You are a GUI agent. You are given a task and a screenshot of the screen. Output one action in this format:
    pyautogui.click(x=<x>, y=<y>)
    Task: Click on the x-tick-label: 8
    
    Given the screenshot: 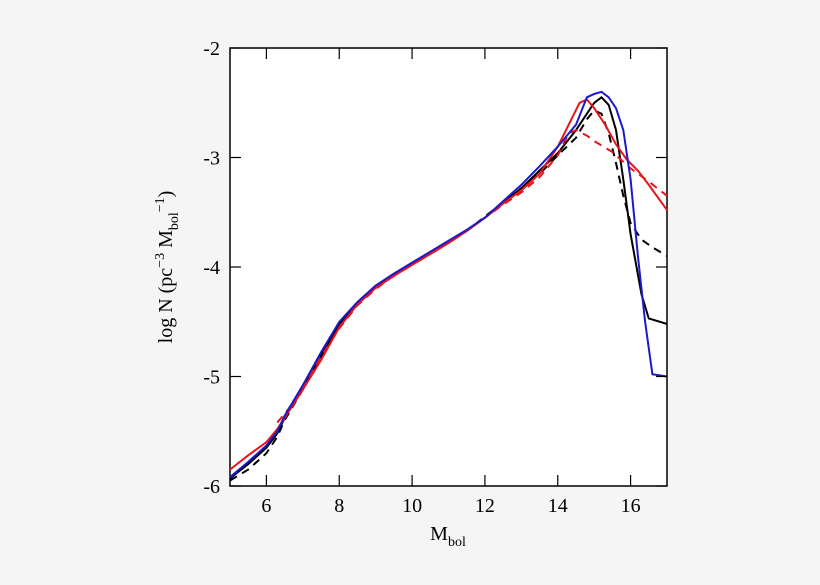 What is the action you would take?
    pyautogui.click(x=339, y=506)
    